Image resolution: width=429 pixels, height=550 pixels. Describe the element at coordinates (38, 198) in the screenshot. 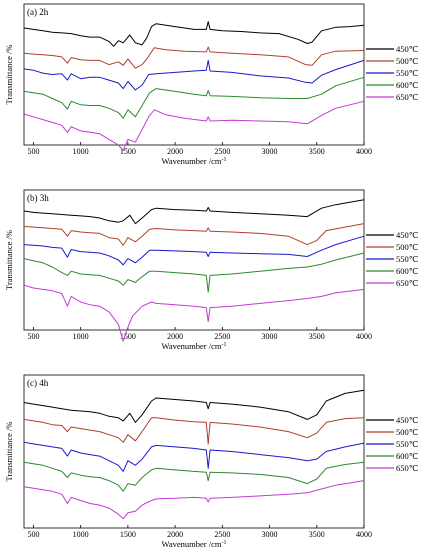

I see `panel-label: (b) 3h` at that location.